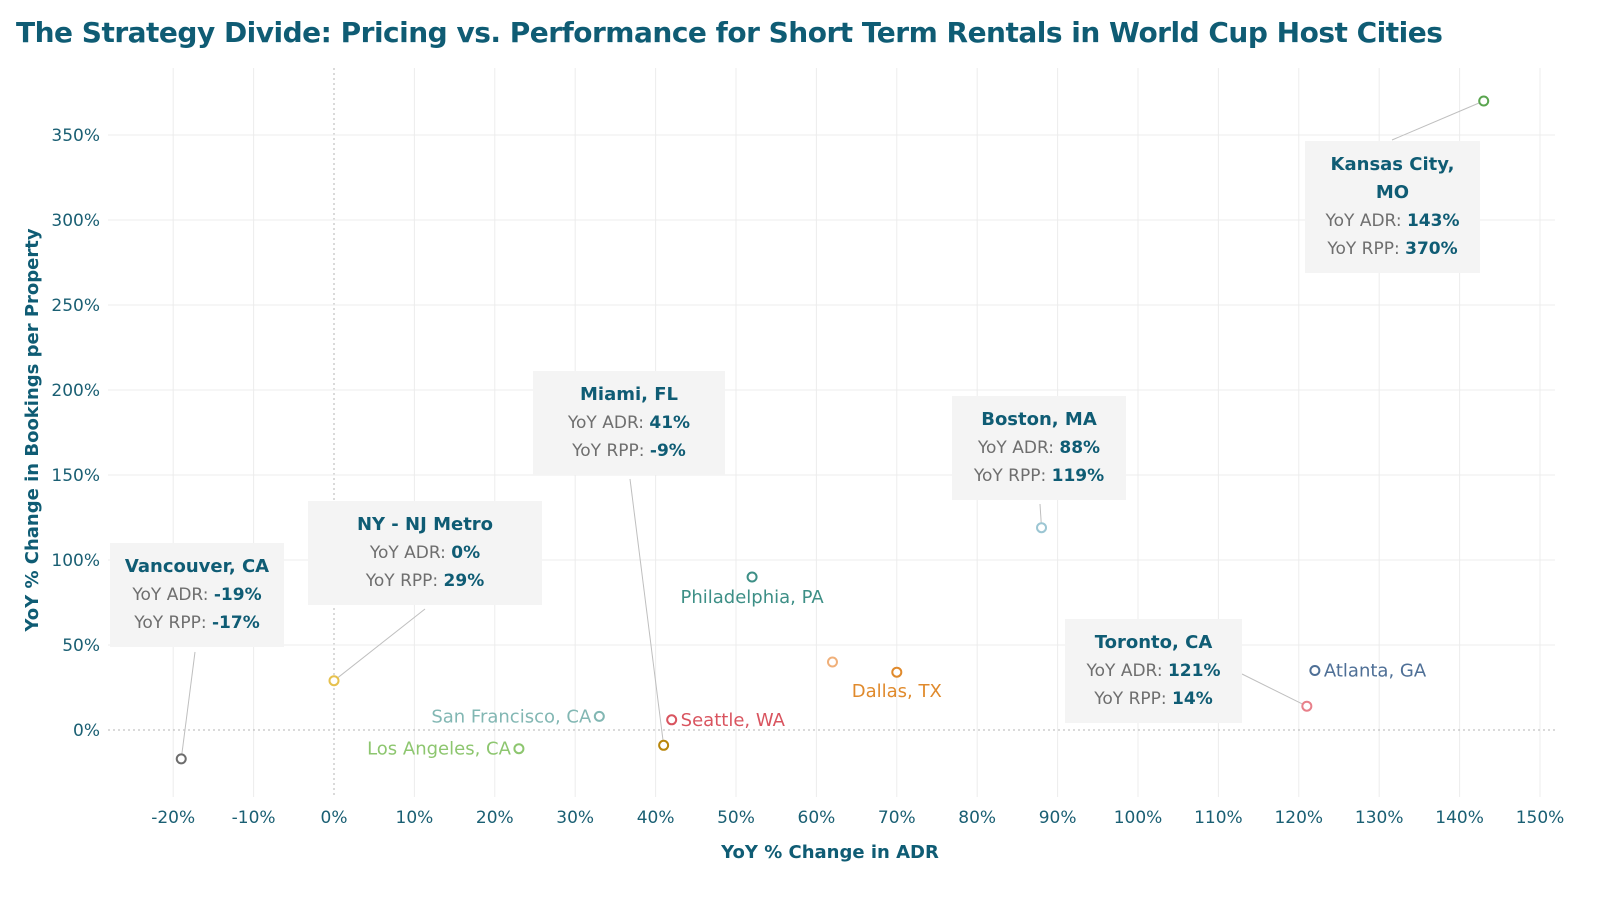 This screenshot has width=1600, height=900. I want to click on card-boston-rpp-prefix: YoY RPP:, so click(1010, 476).